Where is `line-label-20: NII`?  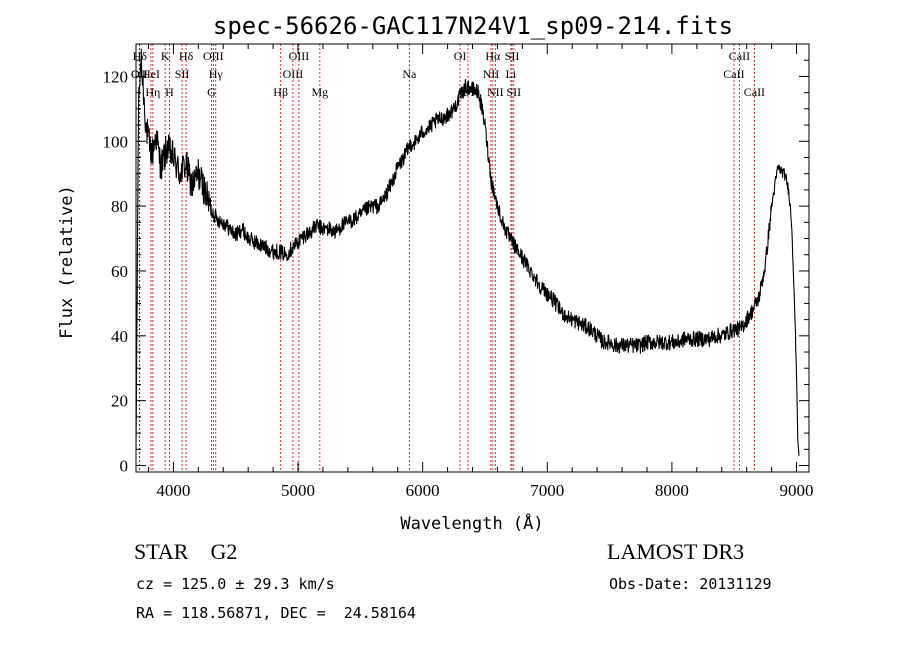 line-label-20: NII is located at coordinates (491, 74).